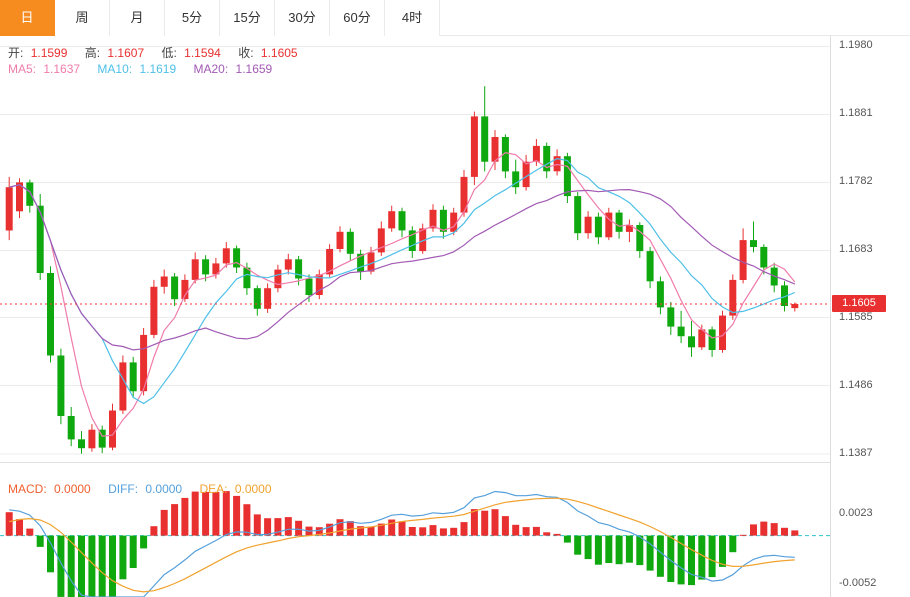 This screenshot has width=910, height=597. Describe the element at coordinates (302, 18) in the screenshot. I see `tab-30分: 30分` at that location.